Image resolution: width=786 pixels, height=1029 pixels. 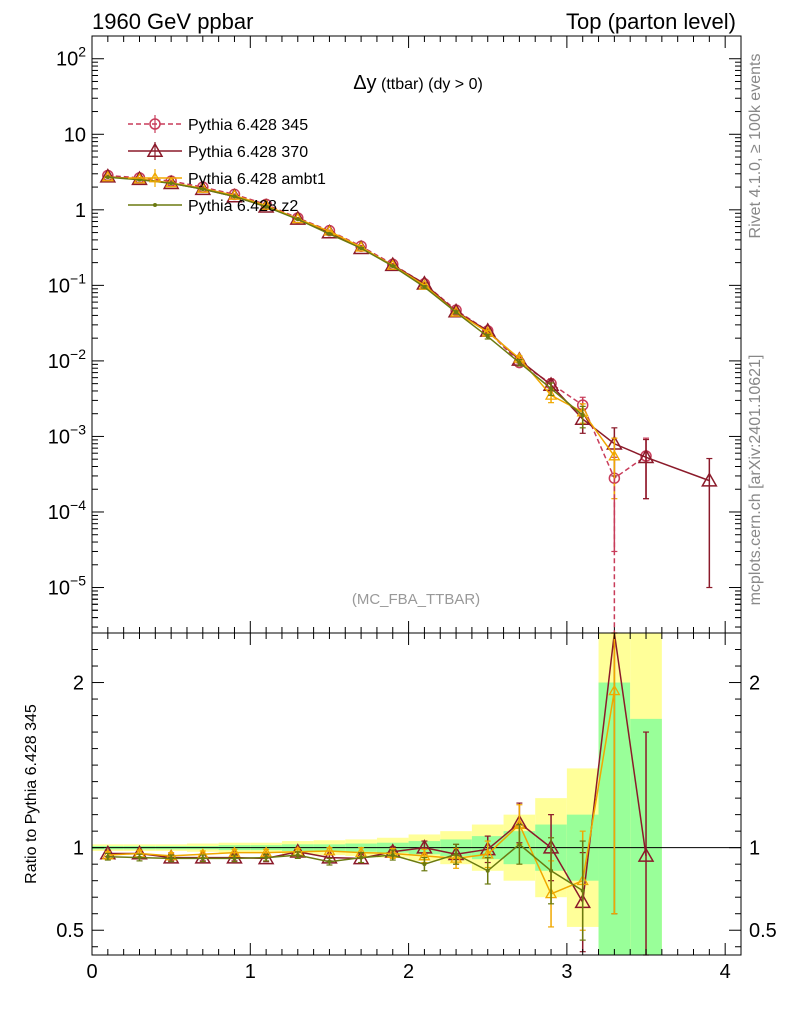 I want to click on ratio-y-tick-label-right: 1, so click(x=754, y=849).